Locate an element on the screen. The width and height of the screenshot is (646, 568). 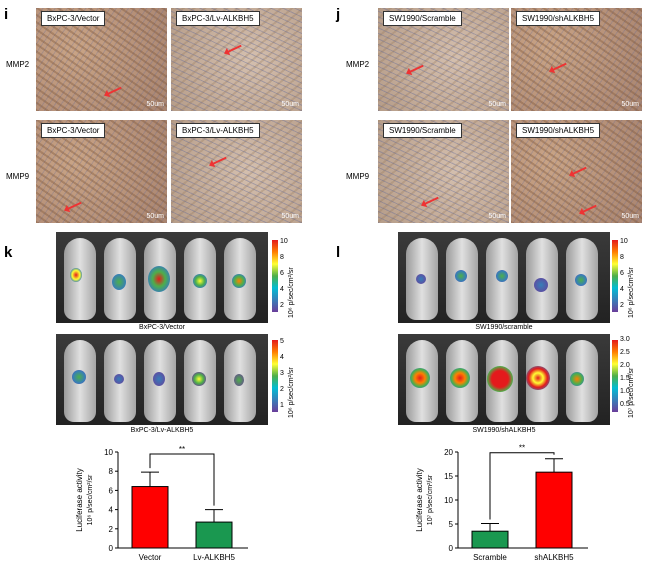
scale-tick: 1.0 is located at coordinates (625, 391).